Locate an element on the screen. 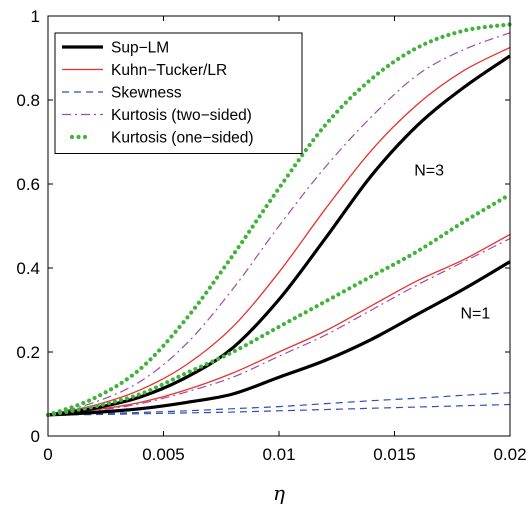 The height and width of the screenshot is (511, 532). annotation-n1: N=1 is located at coordinates (475, 313).